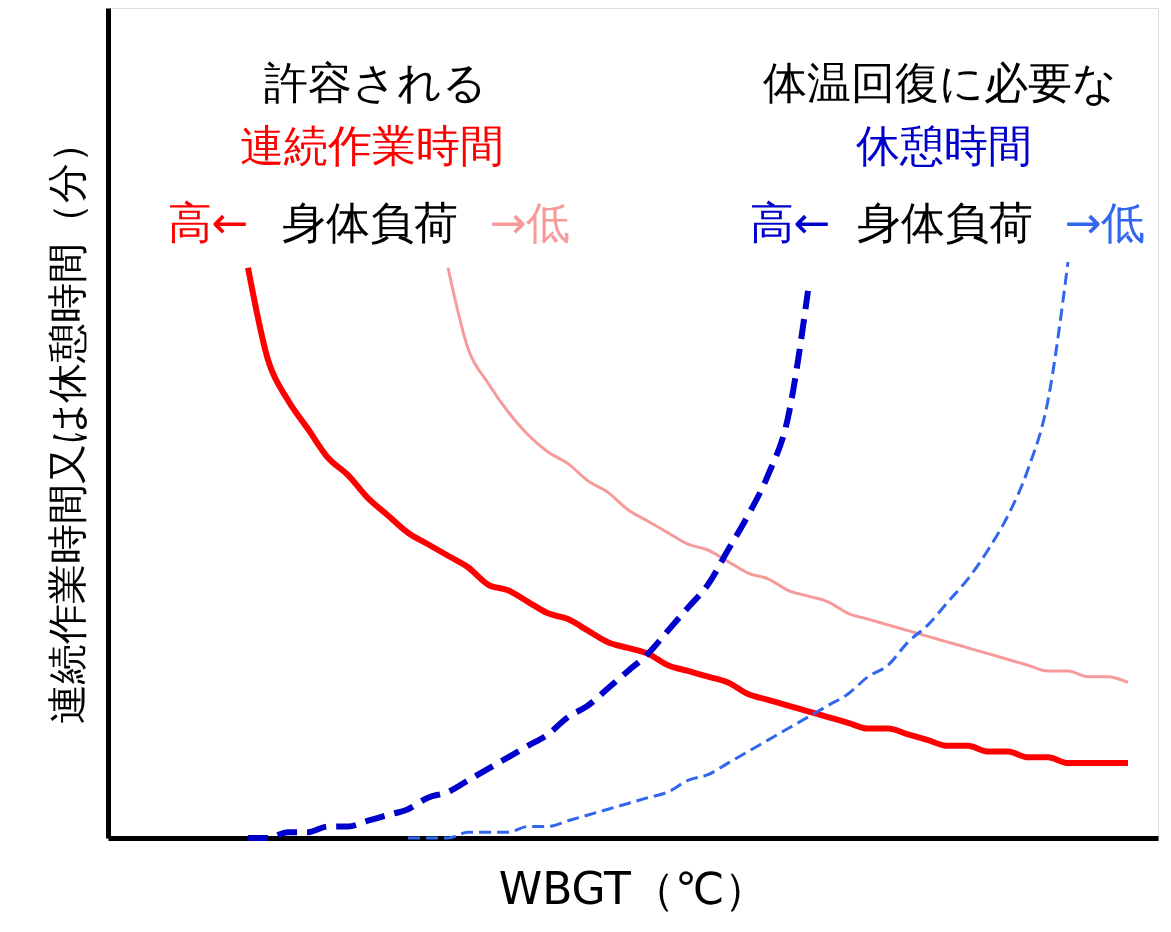 The width and height of the screenshot is (1171, 932). Describe the element at coordinates (944, 145) in the screenshot. I see `text: 休憩時間` at that location.